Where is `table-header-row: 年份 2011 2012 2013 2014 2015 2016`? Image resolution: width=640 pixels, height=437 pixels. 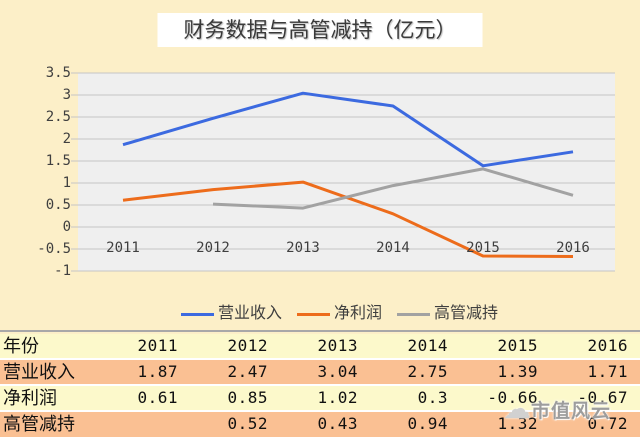 table-header-row: 年份 2011 2012 2013 2014 2015 2016 is located at coordinates (320, 346).